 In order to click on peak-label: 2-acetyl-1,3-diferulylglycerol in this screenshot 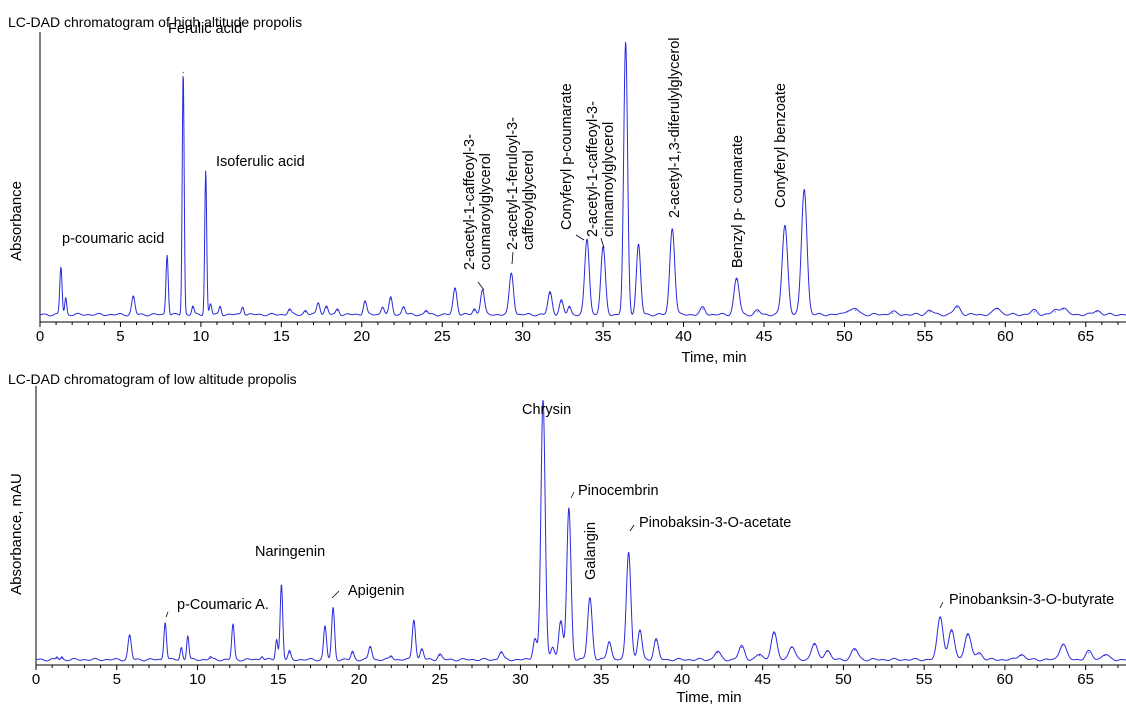, I will do `click(675, 127)`.